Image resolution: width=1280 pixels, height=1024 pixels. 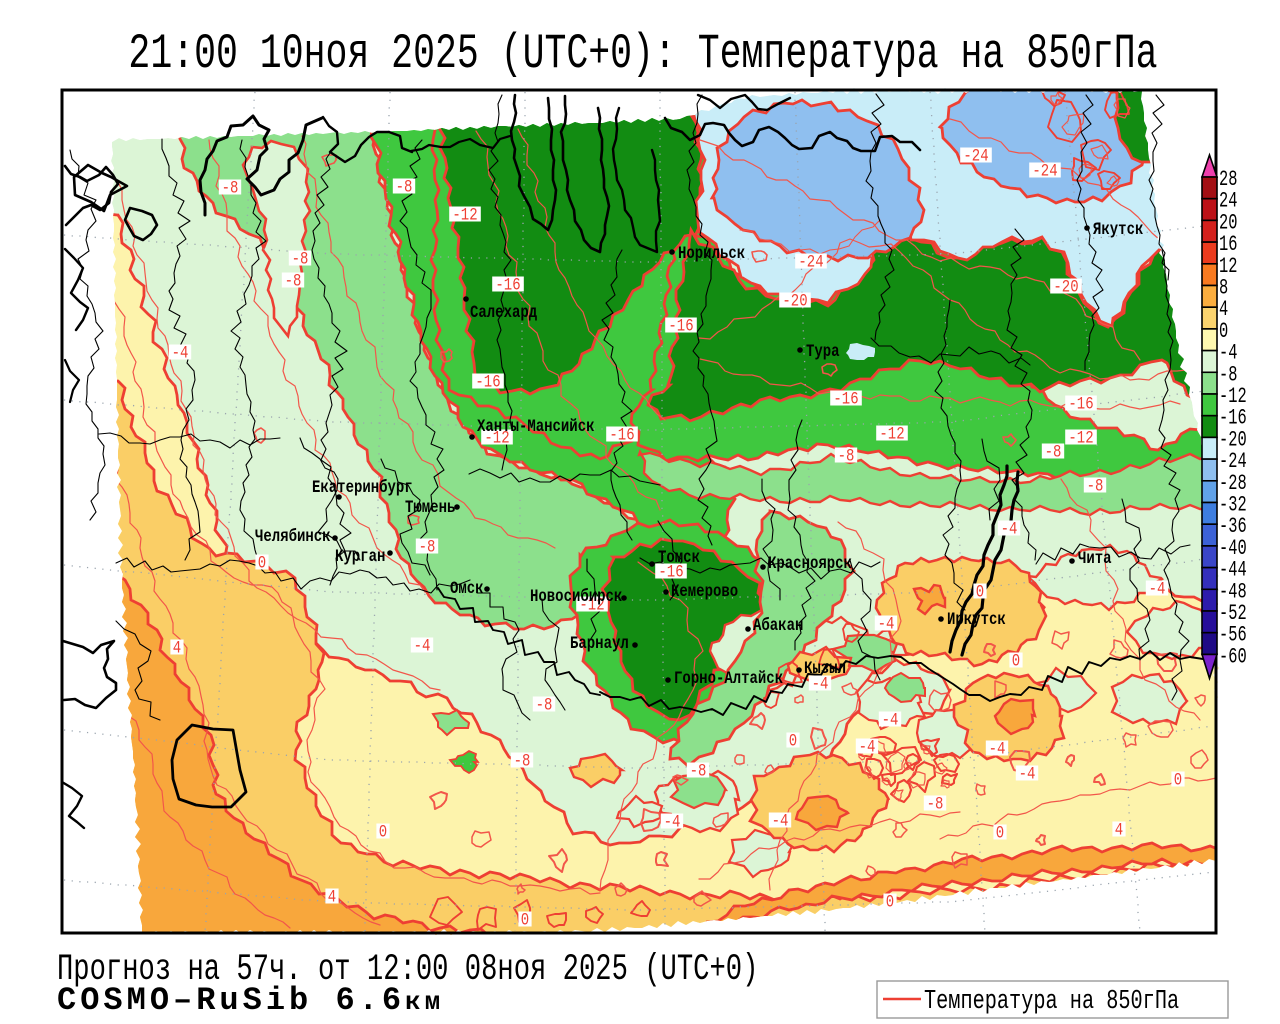 What do you see at coordinates (1233, 634) in the screenshot?
I see `svg-text: -56` at bounding box center [1233, 634].